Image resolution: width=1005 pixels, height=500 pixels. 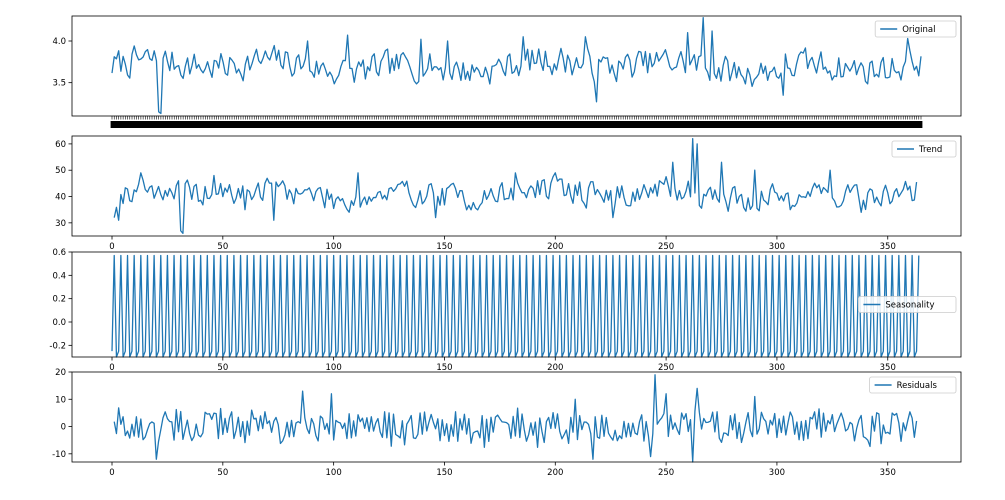 I want to click on residuals-legend-label: Residuals, so click(x=917, y=386).